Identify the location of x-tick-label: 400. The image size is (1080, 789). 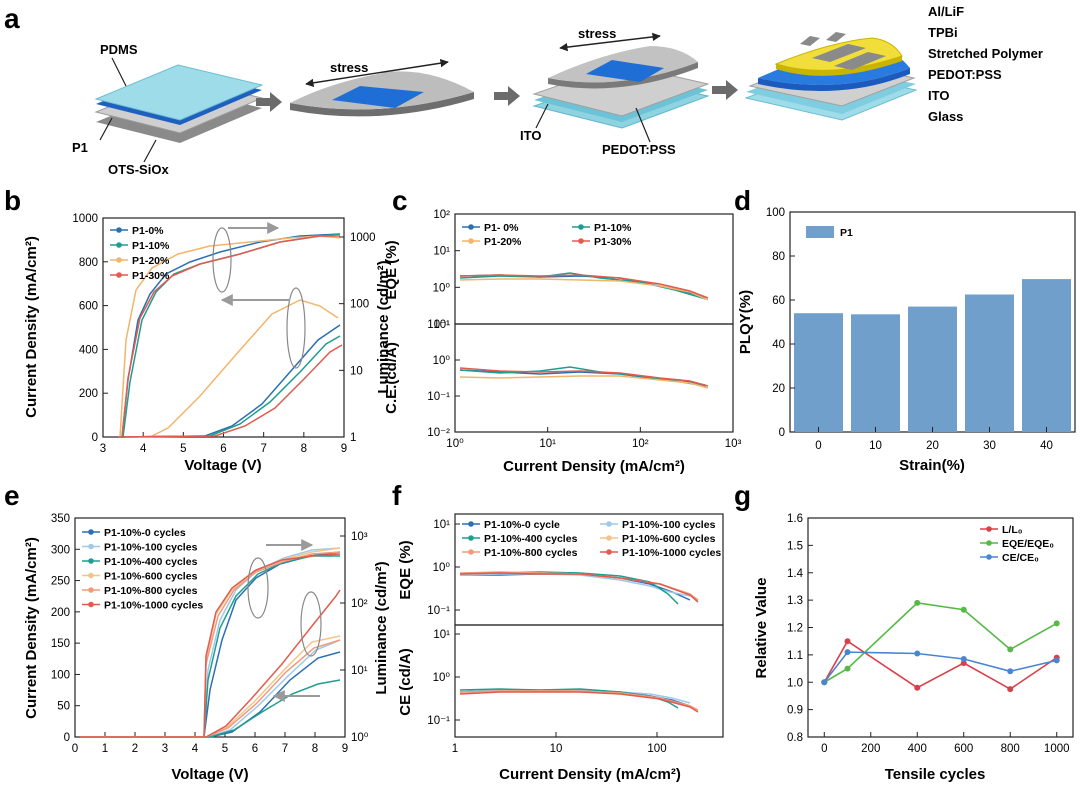
(917, 749).